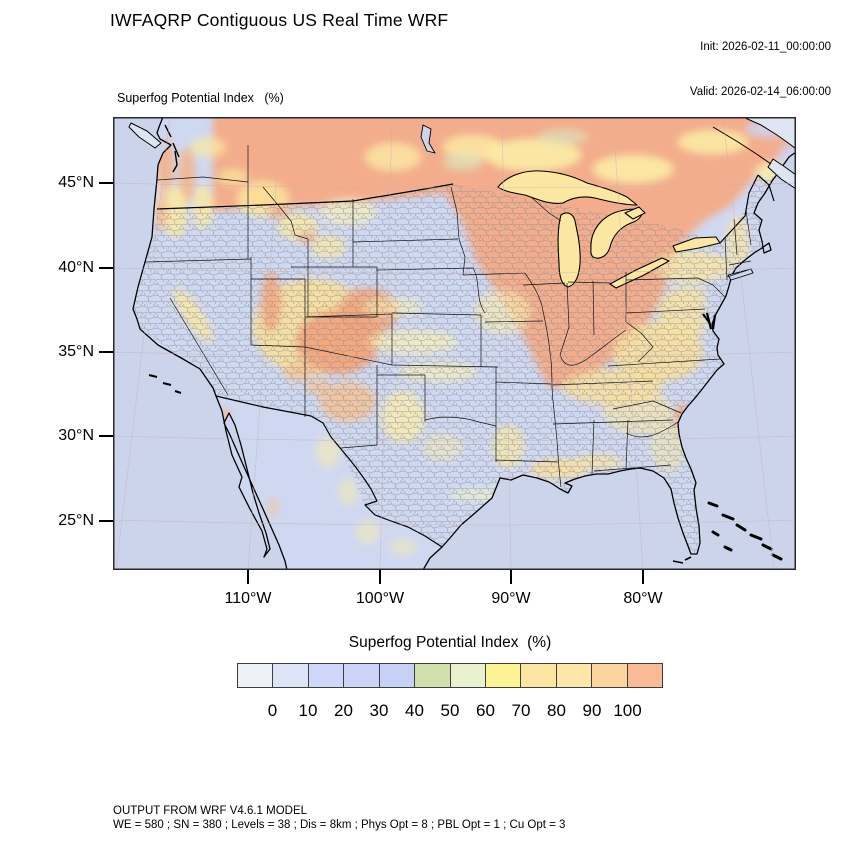  What do you see at coordinates (643, 598) in the screenshot?
I see `lon-tick-label: 80°W` at bounding box center [643, 598].